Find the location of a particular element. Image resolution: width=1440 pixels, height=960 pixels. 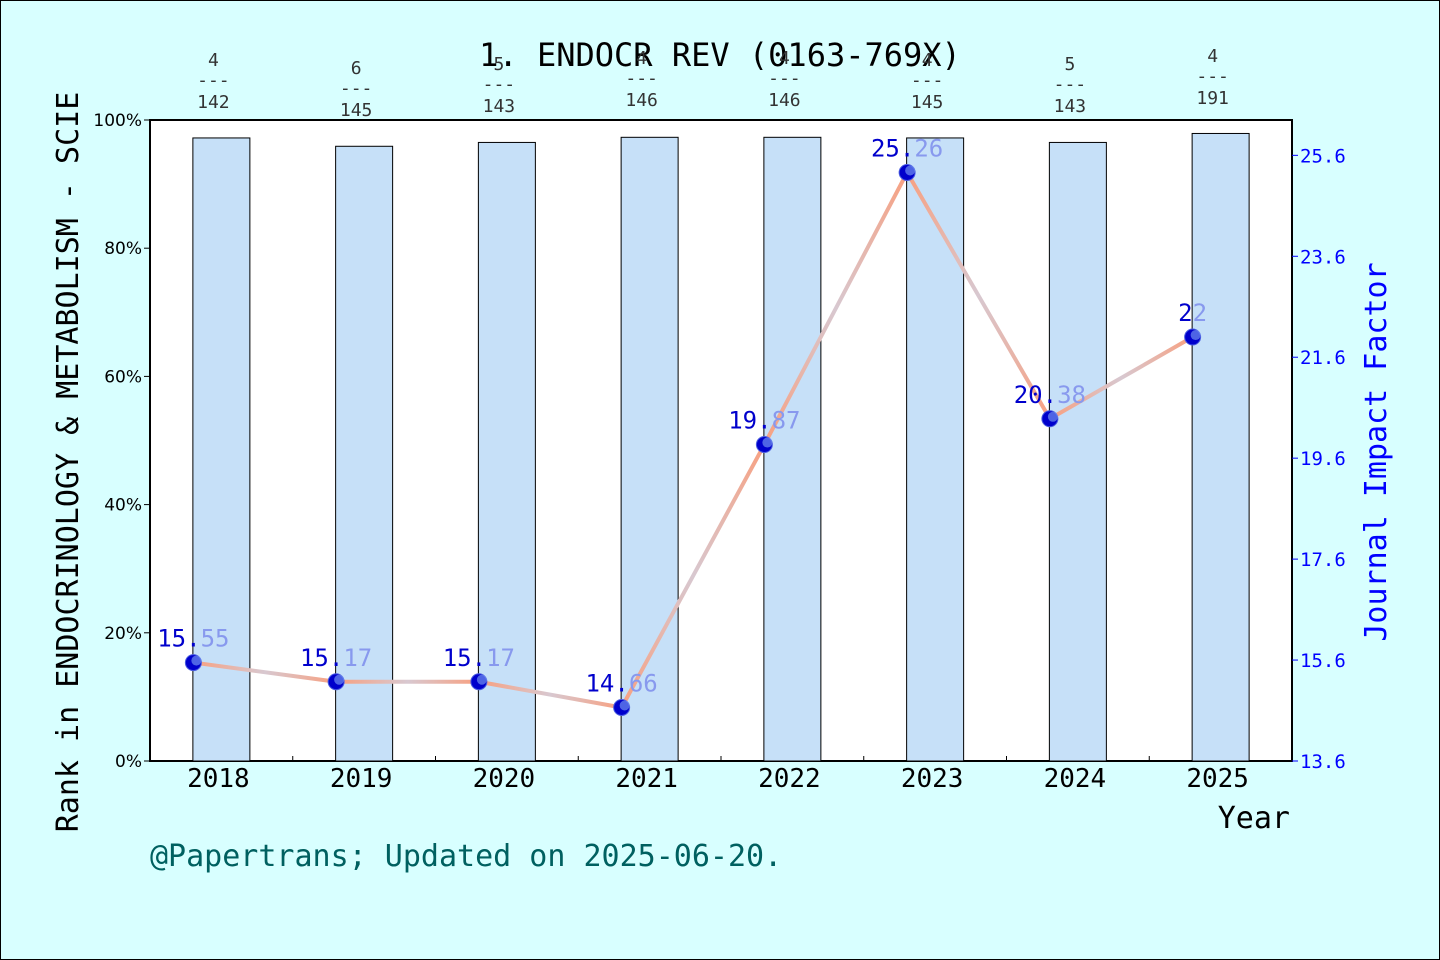

jif-marker-highlight-2022 is located at coordinates (767, 442).